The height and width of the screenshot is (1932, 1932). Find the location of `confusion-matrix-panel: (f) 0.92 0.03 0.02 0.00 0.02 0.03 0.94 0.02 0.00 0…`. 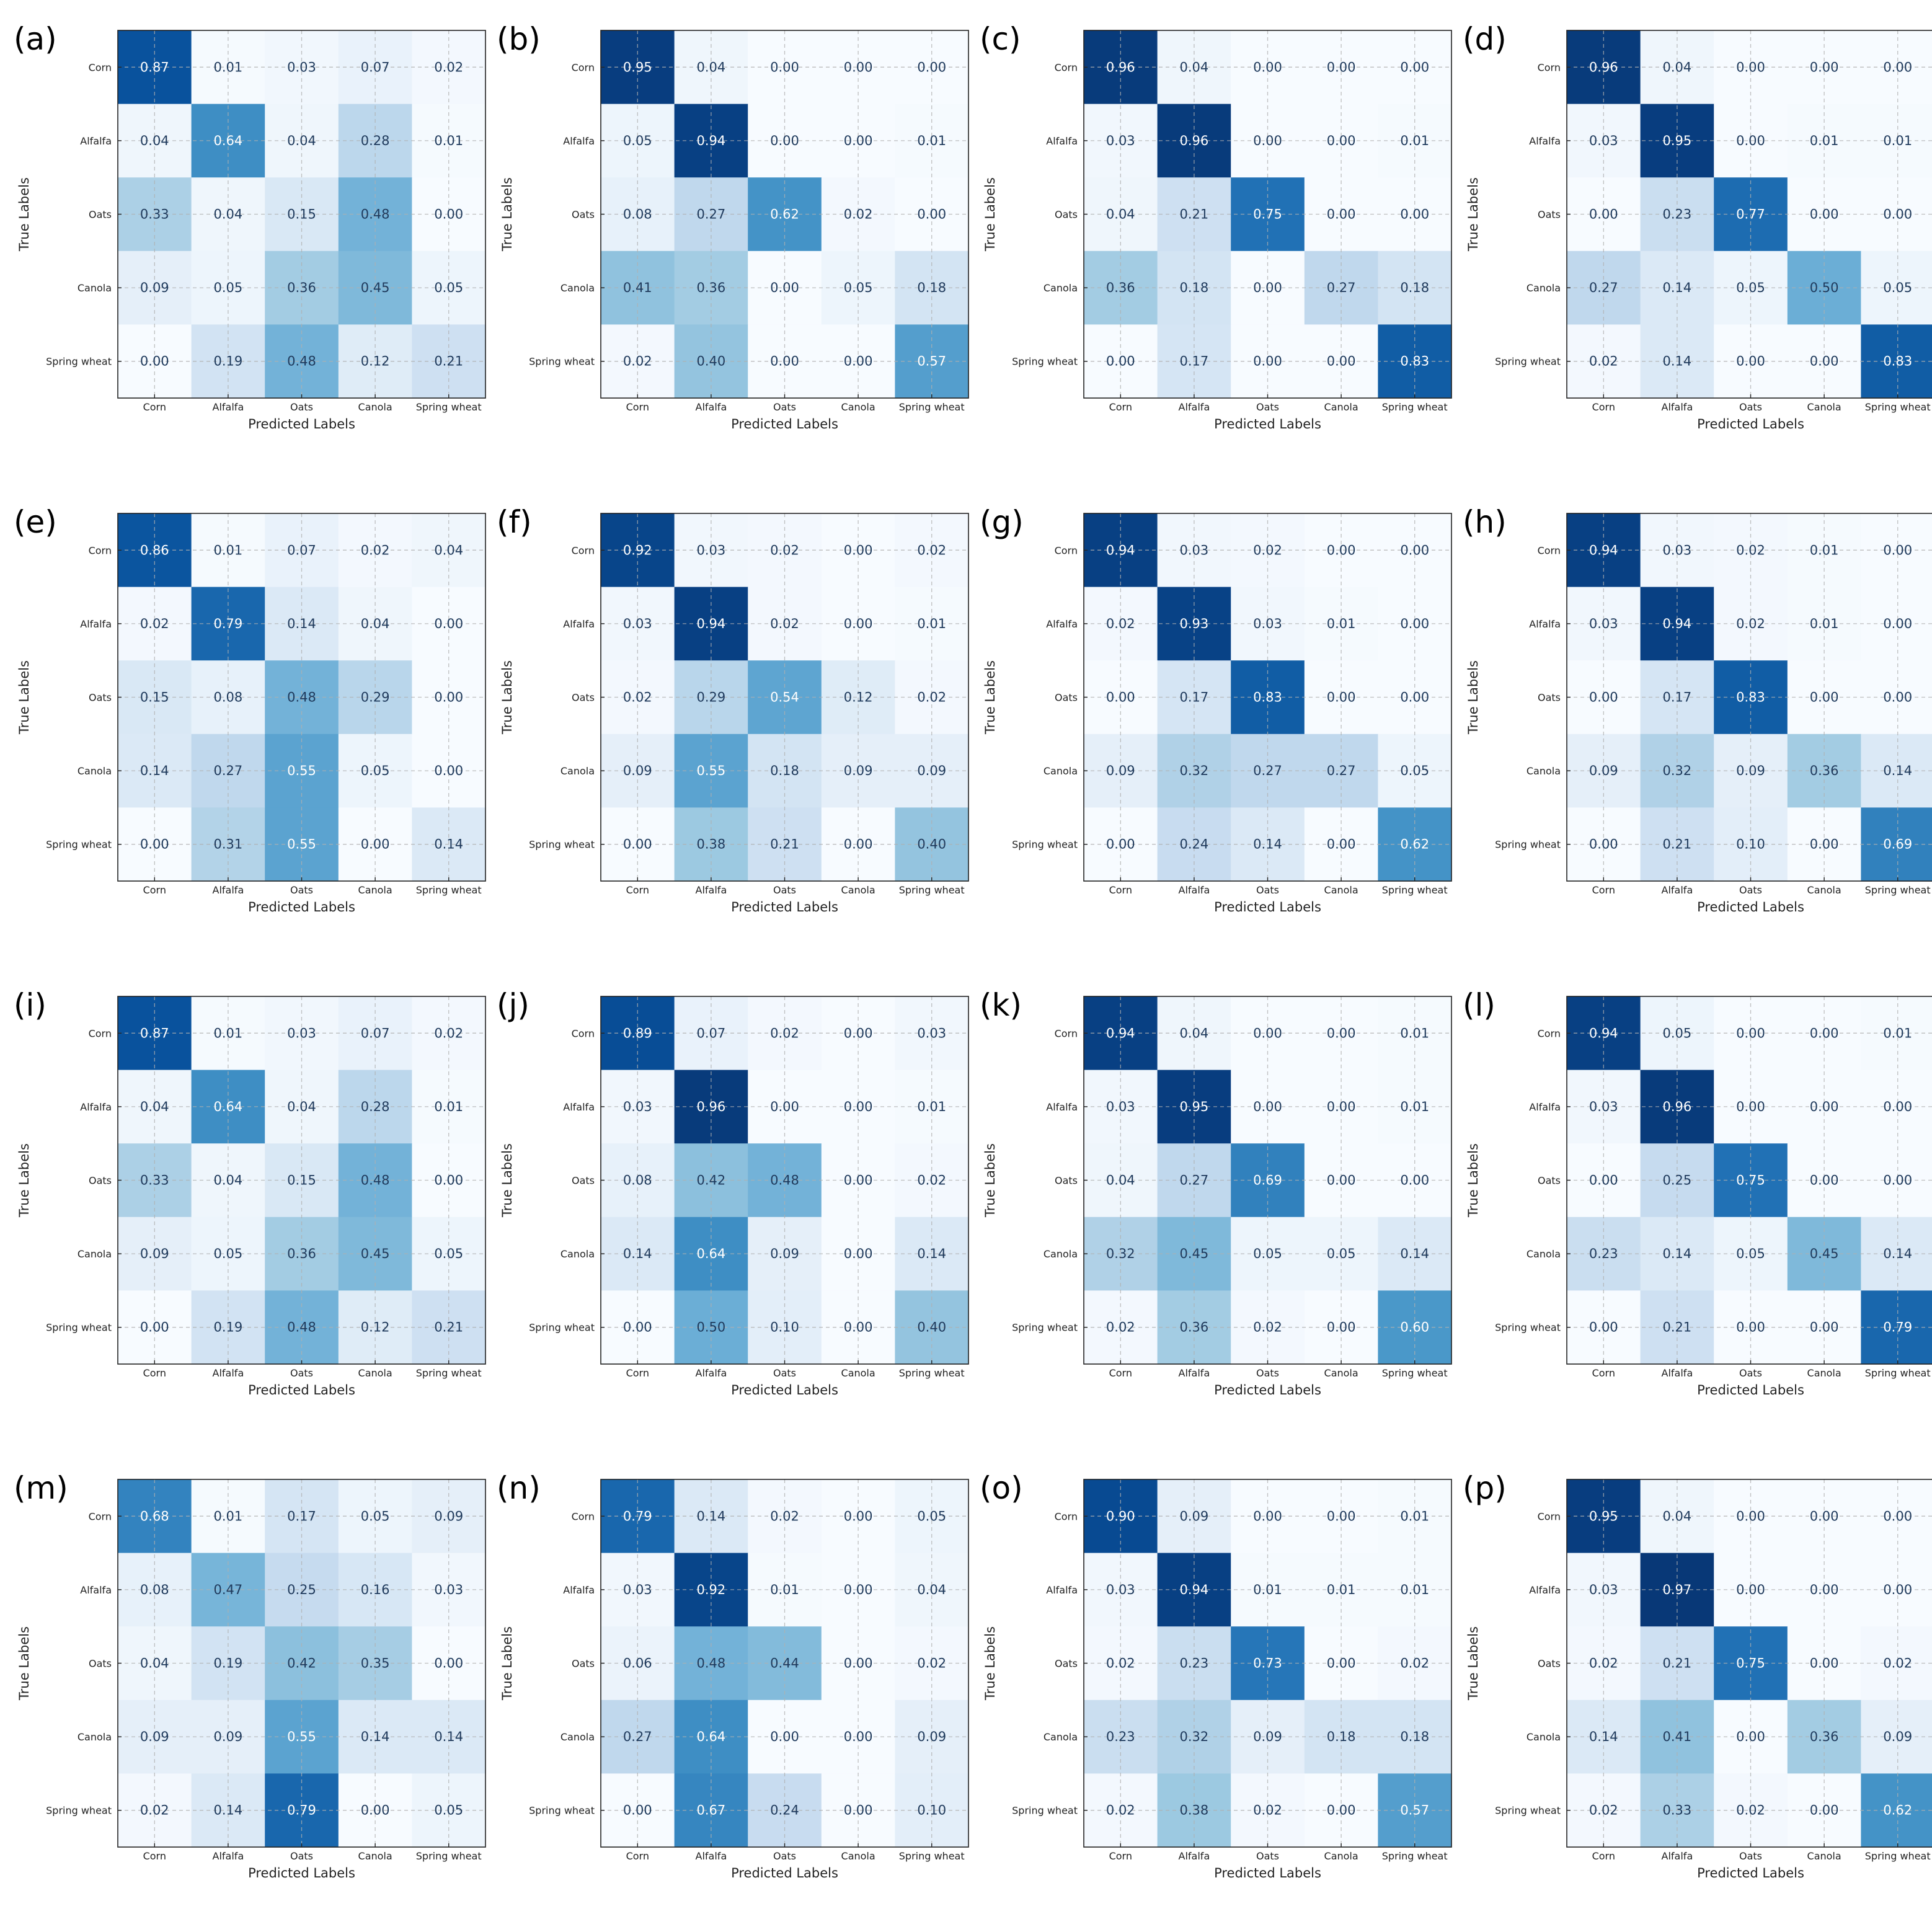

confusion-matrix-panel: (f) 0.92 0.03 0.02 0.00 0.02 0.03 0.94 0.02 0.00 0… is located at coordinates (726, 724).